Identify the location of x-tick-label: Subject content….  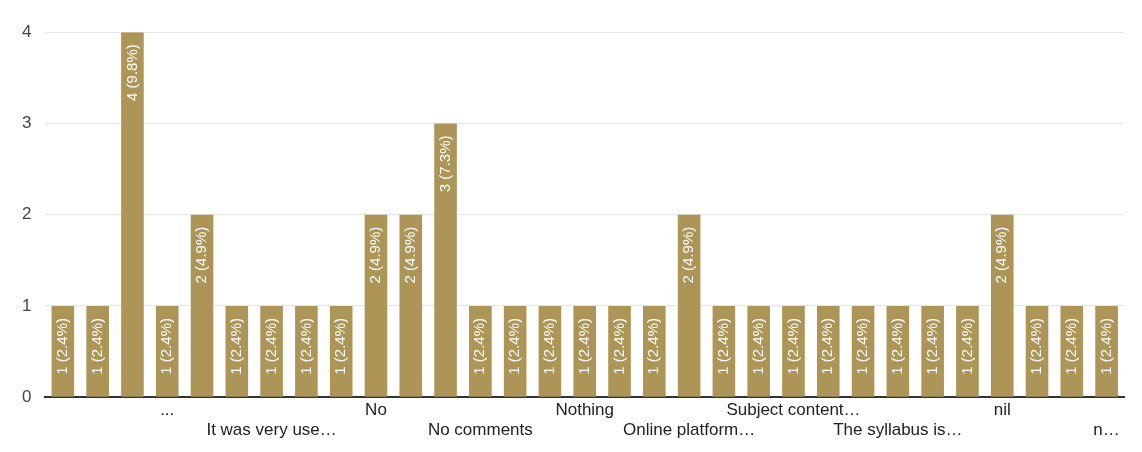
(793, 410).